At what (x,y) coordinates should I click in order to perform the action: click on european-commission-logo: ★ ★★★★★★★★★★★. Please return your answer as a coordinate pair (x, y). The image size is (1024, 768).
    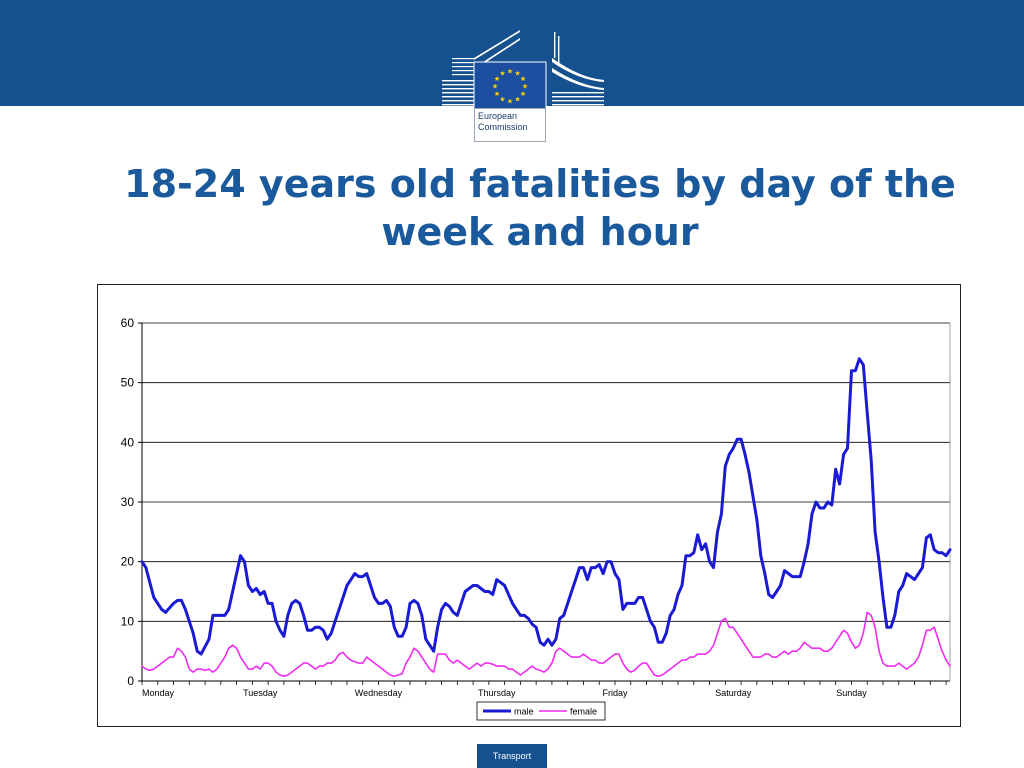
    Looking at the image, I should click on (523, 70).